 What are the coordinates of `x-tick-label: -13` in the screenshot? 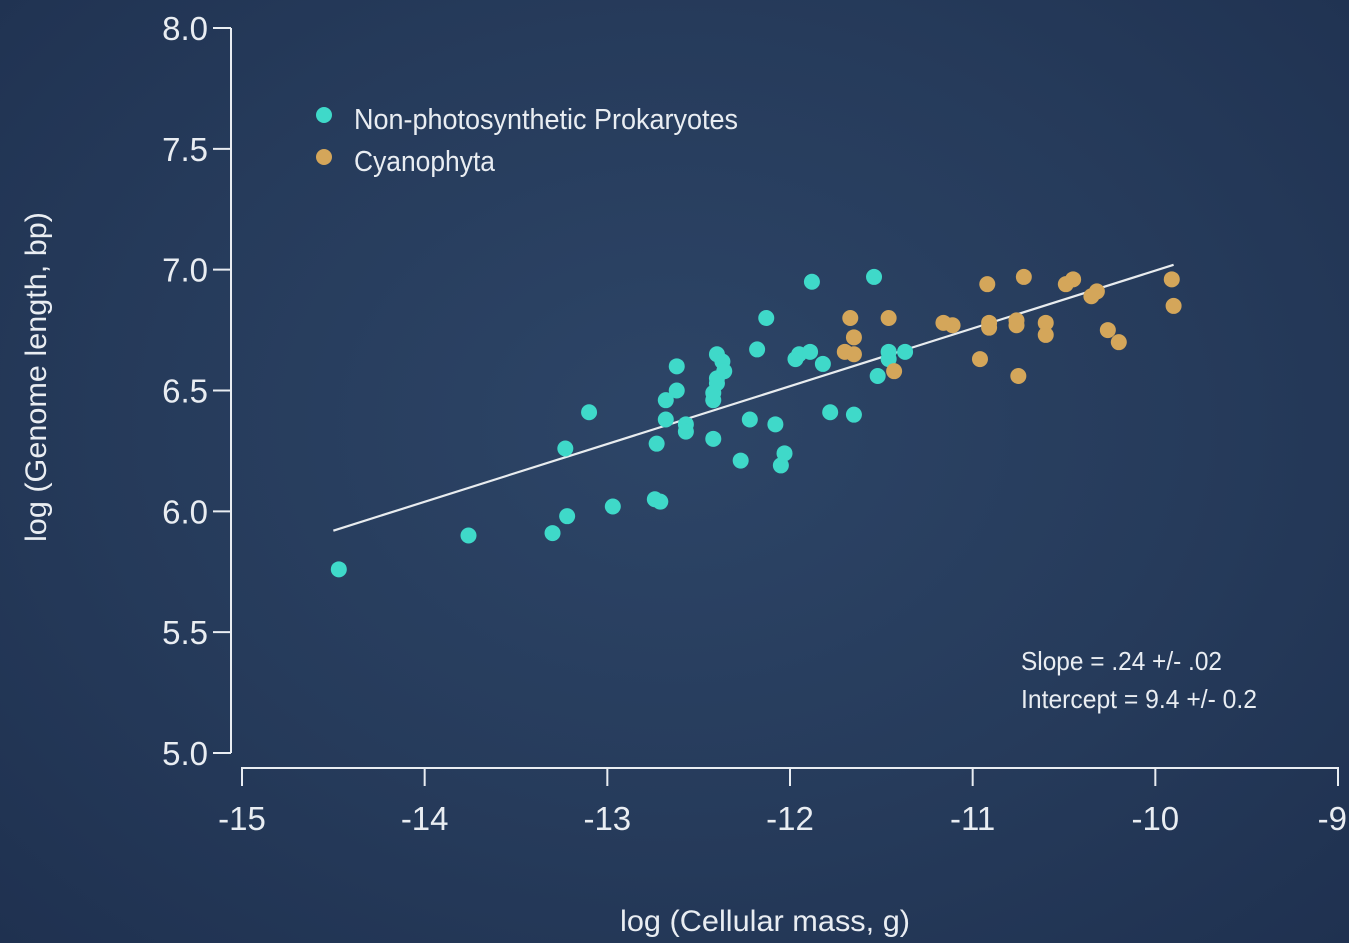 It's located at (607, 818).